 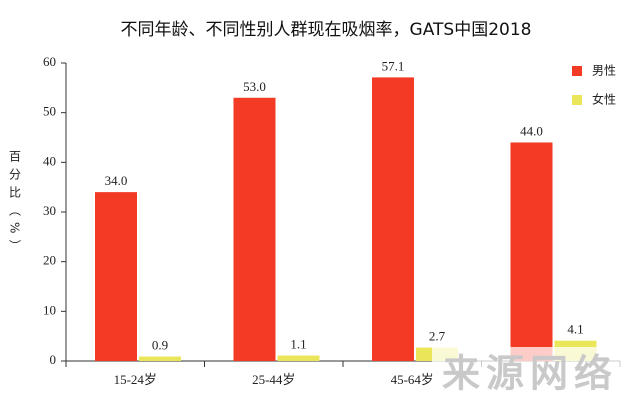 What do you see at coordinates (393, 65) in the screenshot?
I see `data-label: 57.1` at bounding box center [393, 65].